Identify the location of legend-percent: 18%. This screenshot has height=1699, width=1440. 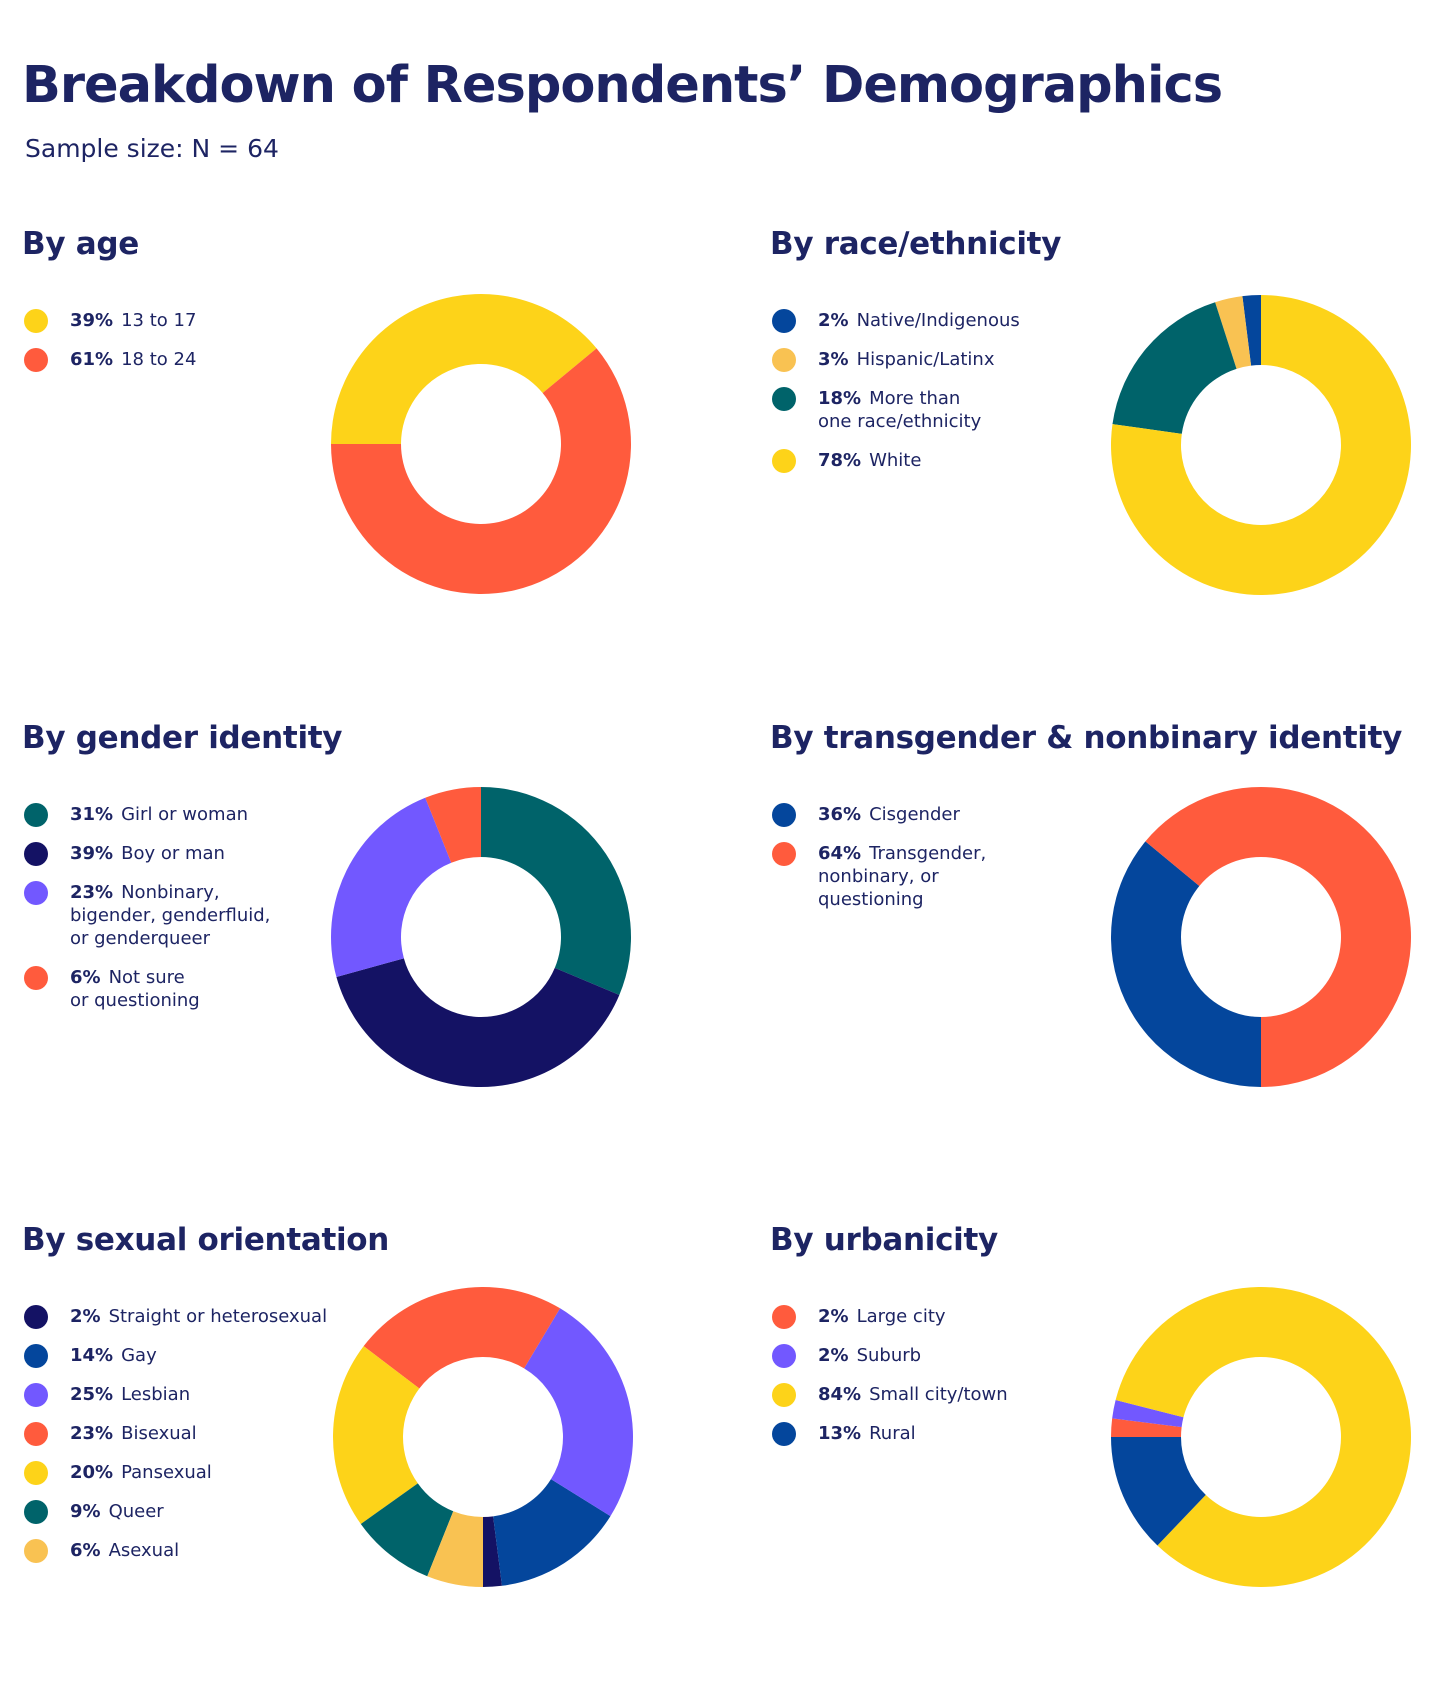
(840, 398).